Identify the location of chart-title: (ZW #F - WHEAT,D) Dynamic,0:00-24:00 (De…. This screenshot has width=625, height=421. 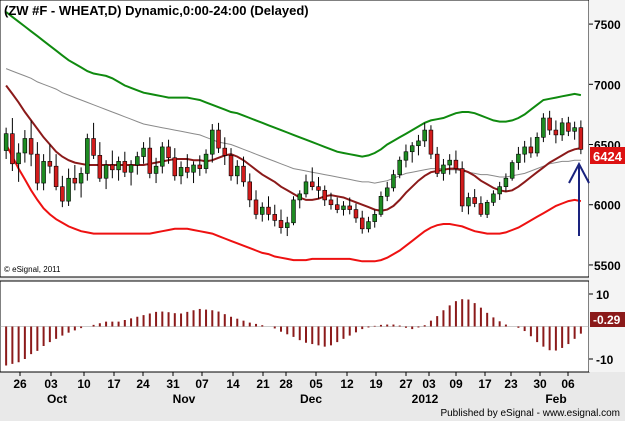
(156, 10).